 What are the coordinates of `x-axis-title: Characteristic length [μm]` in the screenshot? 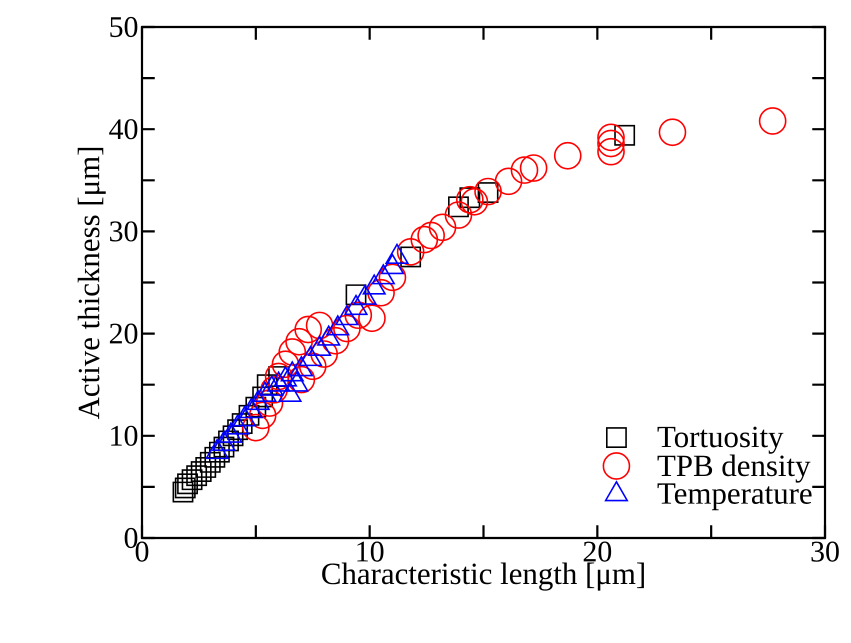 It's located at (483, 576).